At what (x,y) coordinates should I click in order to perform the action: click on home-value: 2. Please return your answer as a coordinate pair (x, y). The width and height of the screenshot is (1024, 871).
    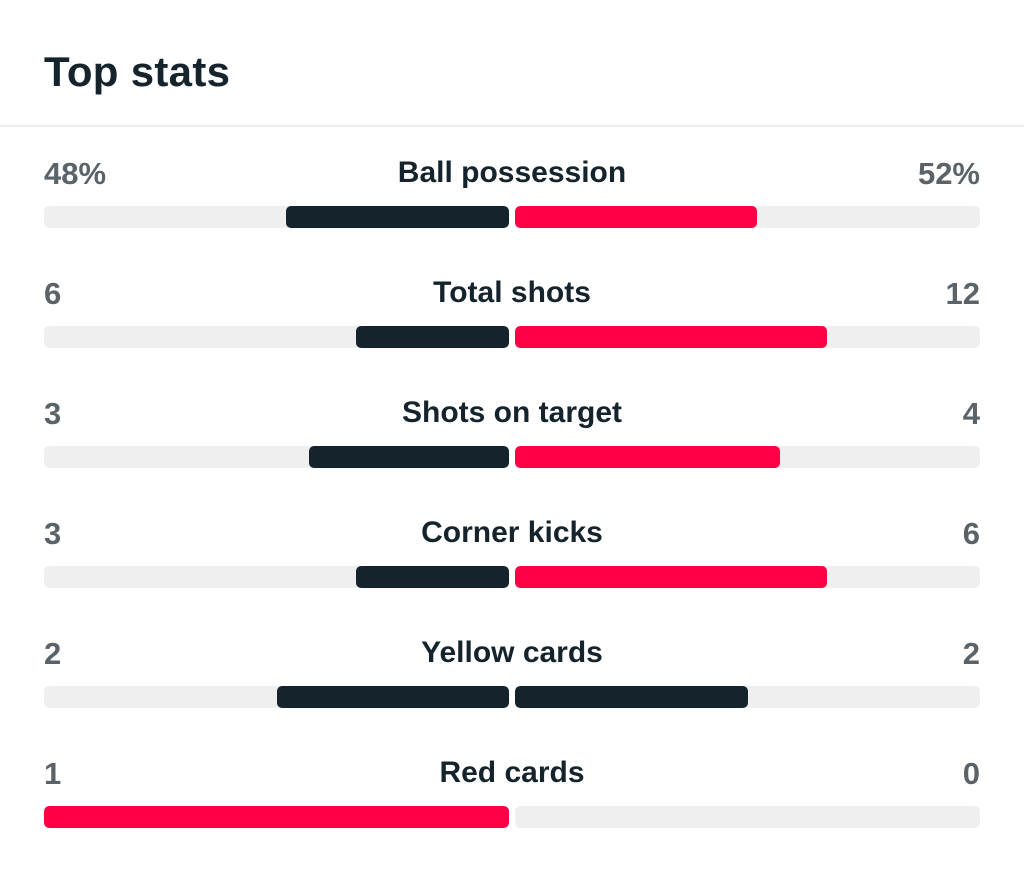
    Looking at the image, I should click on (53, 653).